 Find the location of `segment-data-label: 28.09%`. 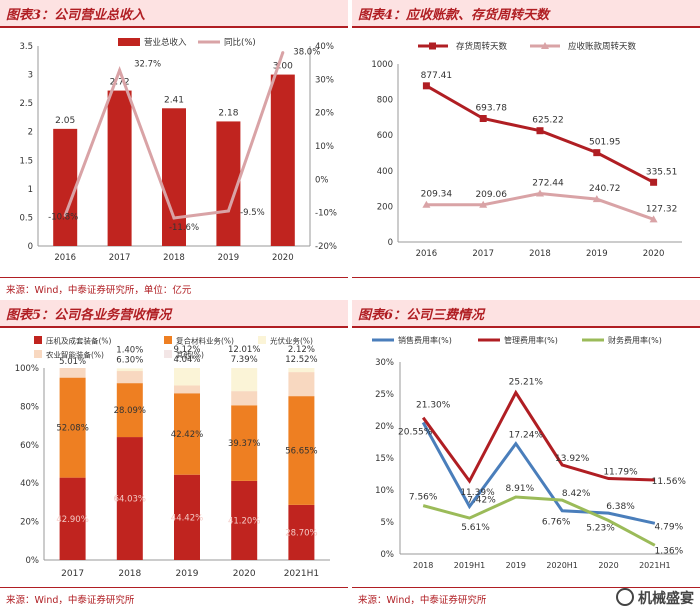

segment-data-label: 28.09% is located at coordinates (130, 411).